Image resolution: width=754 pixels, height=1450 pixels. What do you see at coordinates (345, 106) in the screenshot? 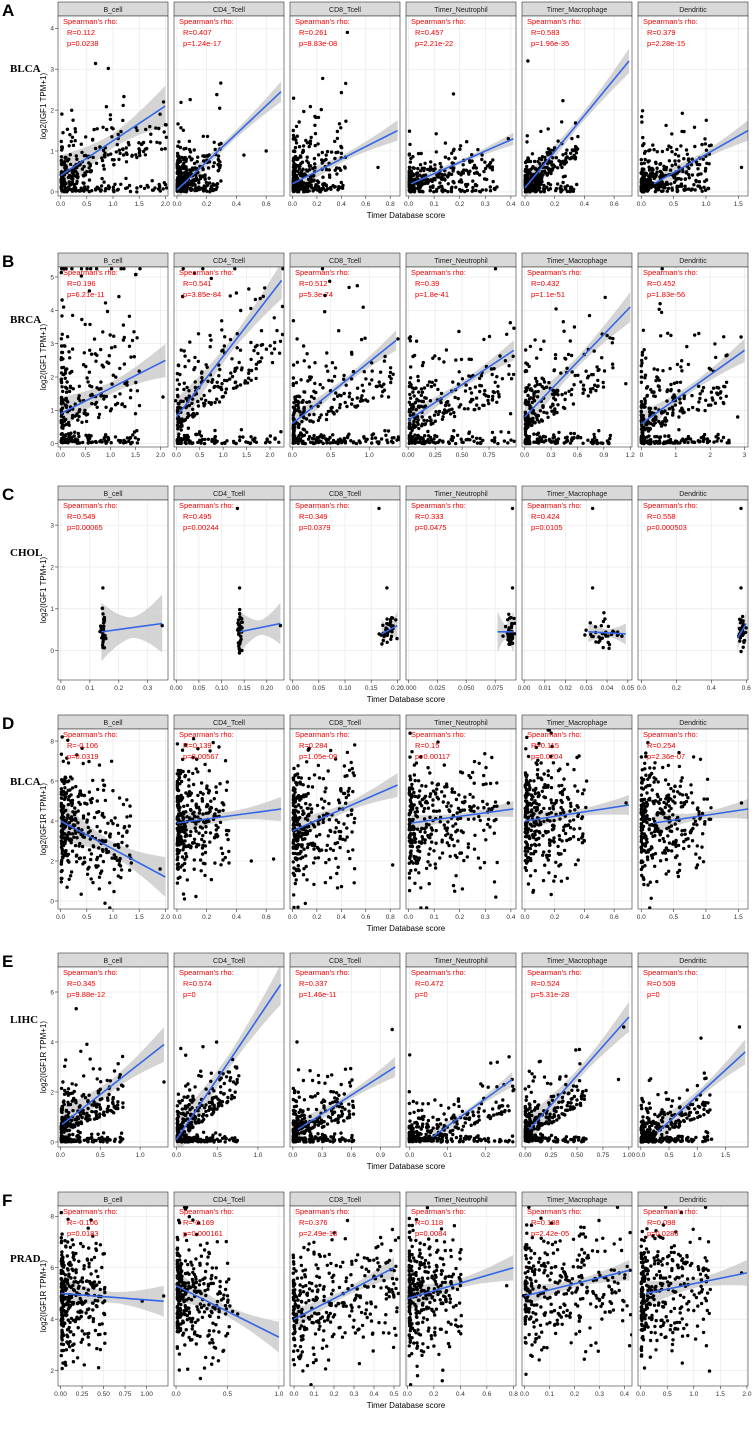
I see `plot-frame` at bounding box center [345, 106].